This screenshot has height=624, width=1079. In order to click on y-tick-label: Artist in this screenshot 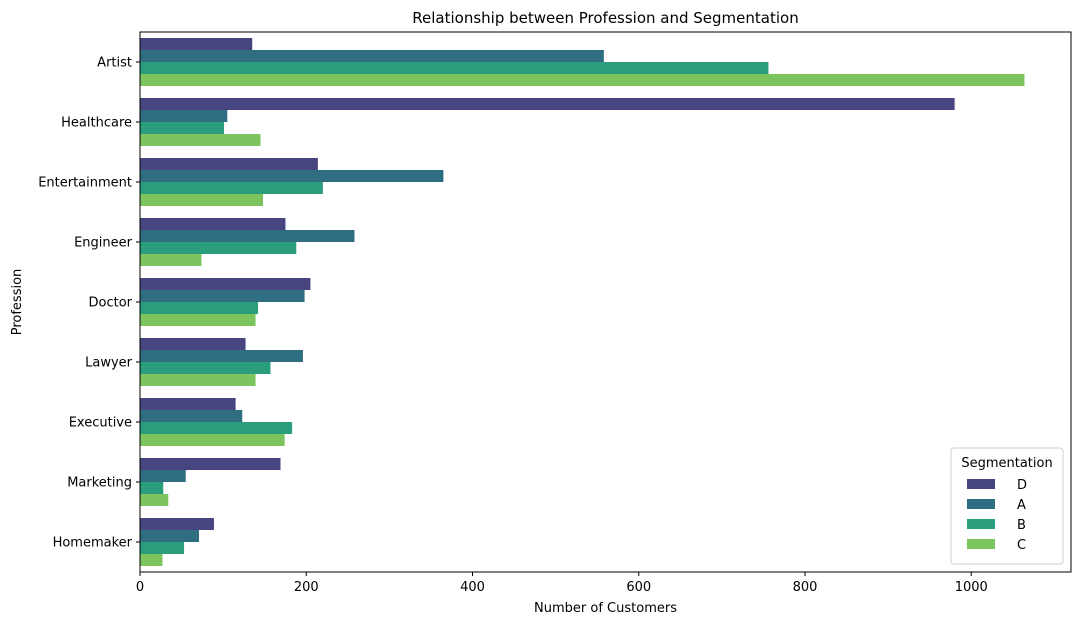, I will do `click(114, 63)`.